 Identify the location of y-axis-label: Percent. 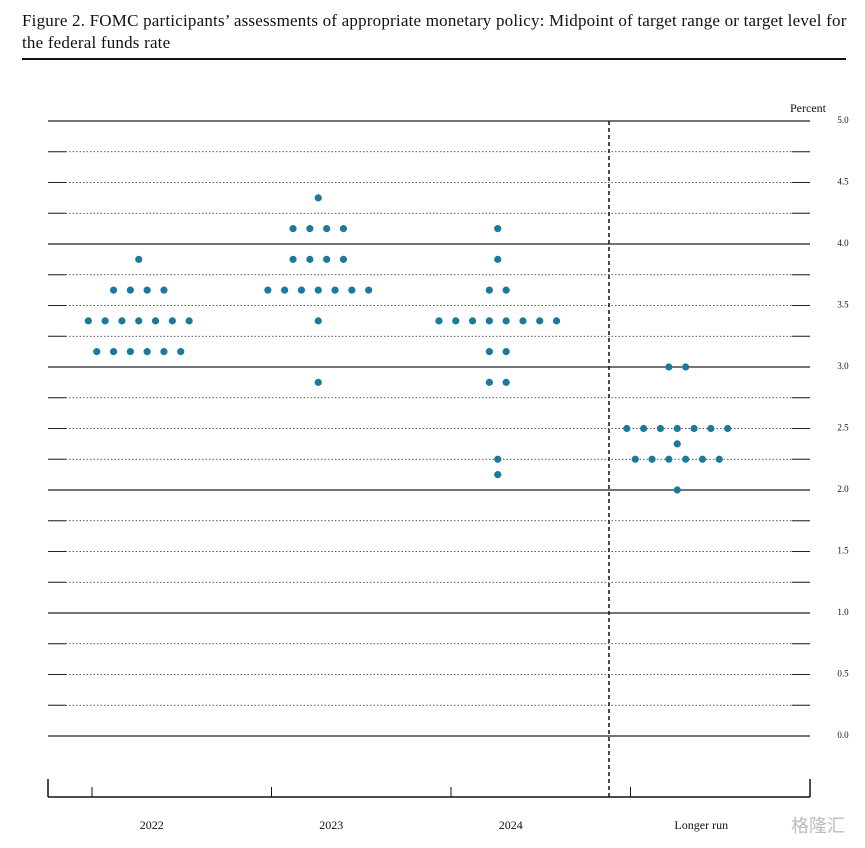
(808, 108).